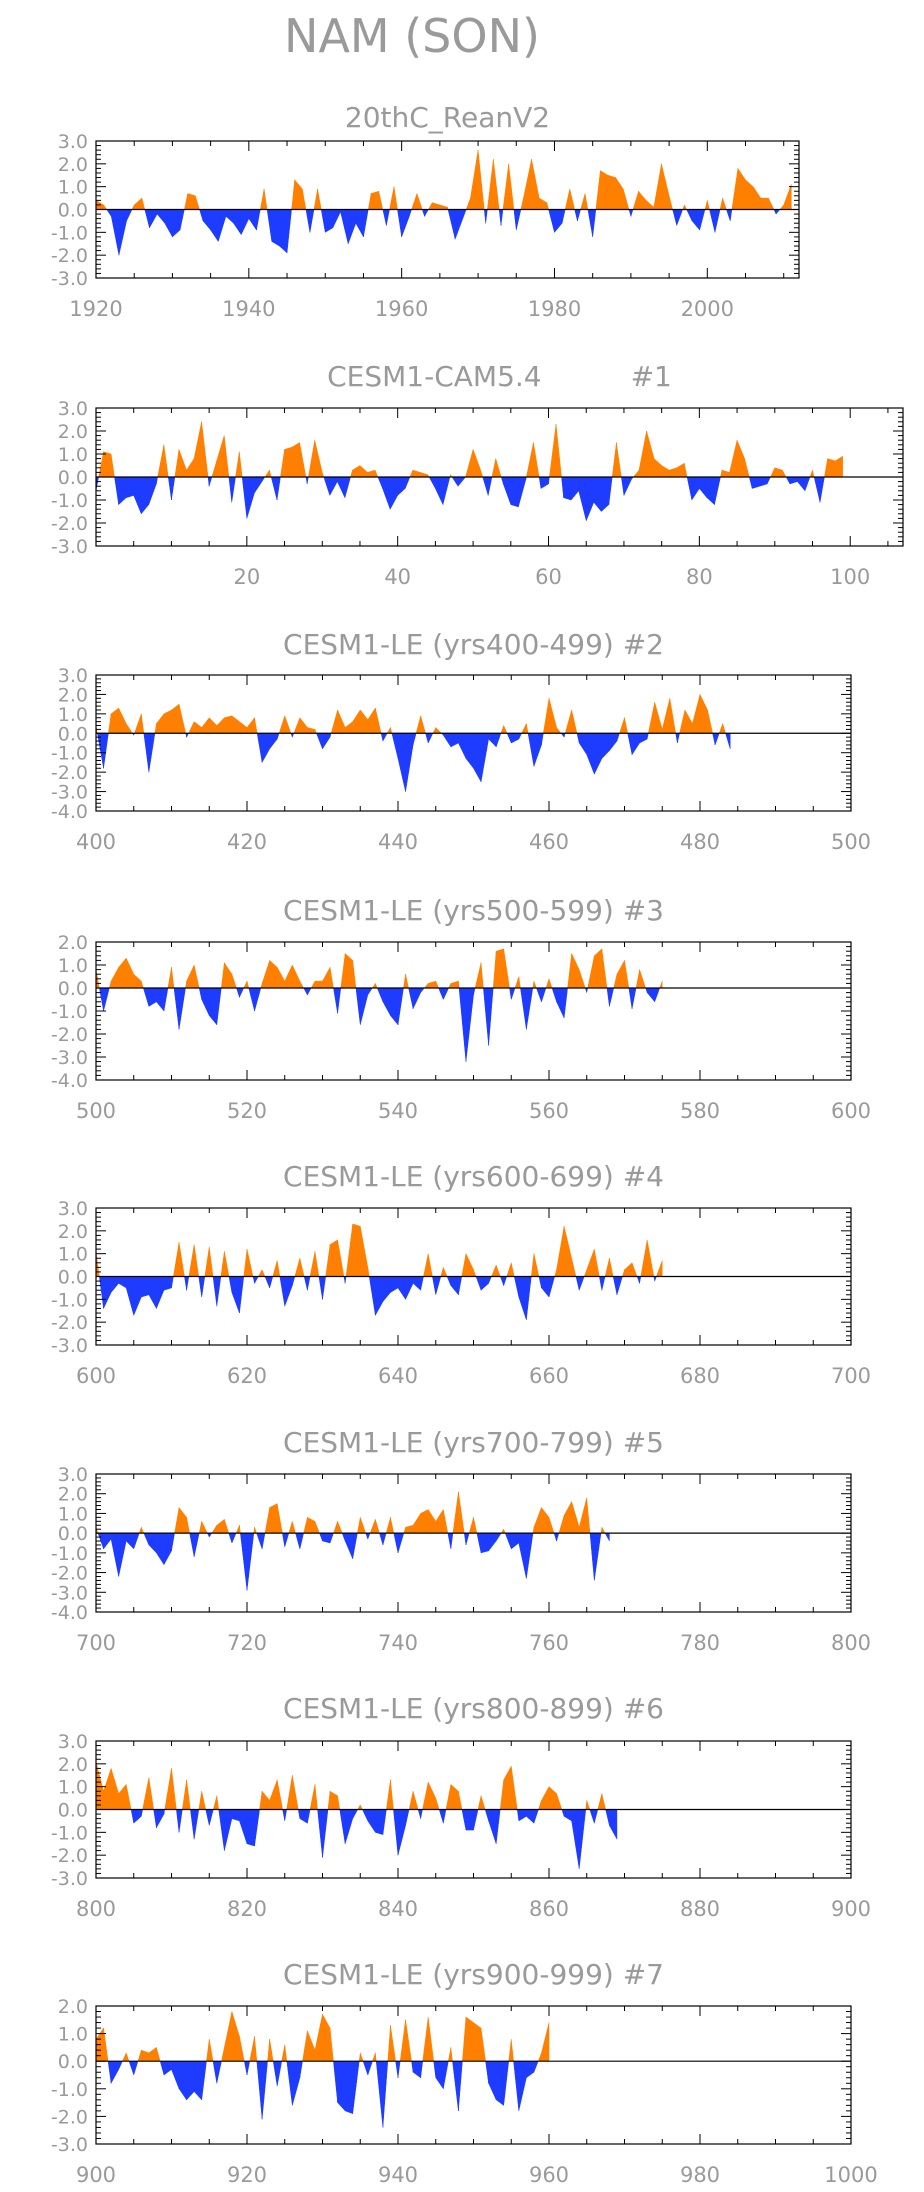 Image resolution: width=924 pixels, height=2192 pixels. I want to click on x-tick-label: 580, so click(700, 1111).